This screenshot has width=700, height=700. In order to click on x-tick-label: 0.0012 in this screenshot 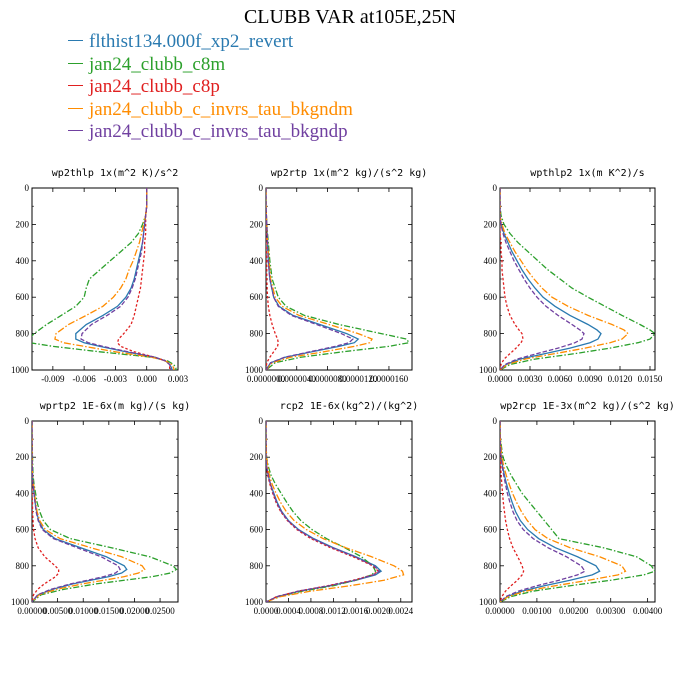, I will do `click(333, 611)`.